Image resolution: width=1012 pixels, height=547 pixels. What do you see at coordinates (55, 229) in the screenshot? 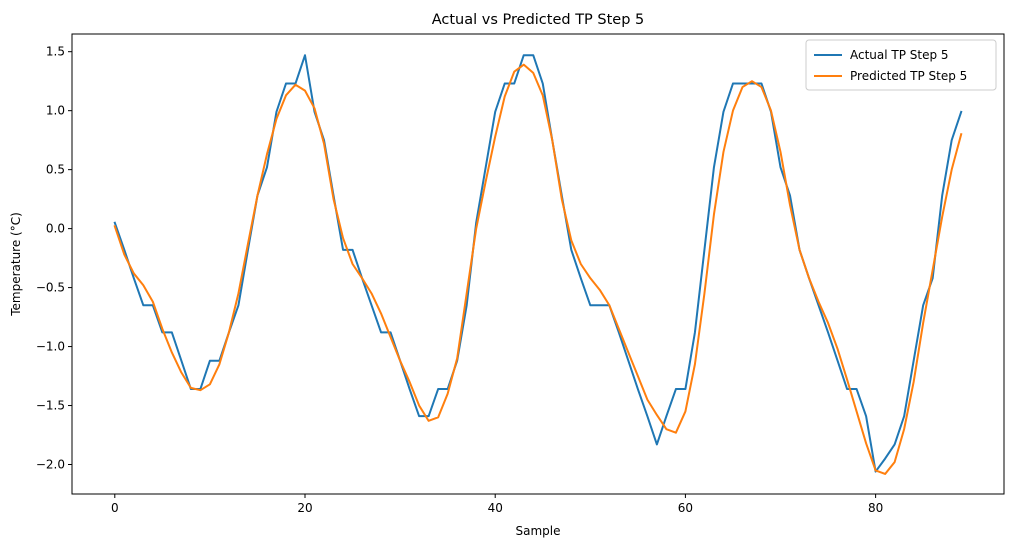
I see `y-tick-label: 0.0` at bounding box center [55, 229].